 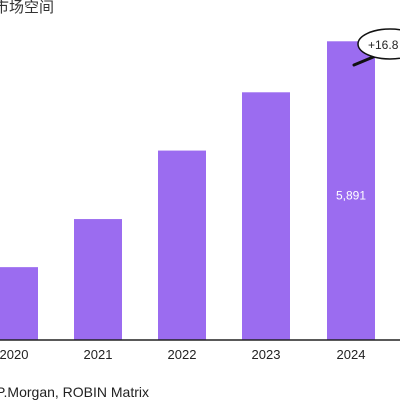 I want to click on bar-2020, so click(x=19, y=303).